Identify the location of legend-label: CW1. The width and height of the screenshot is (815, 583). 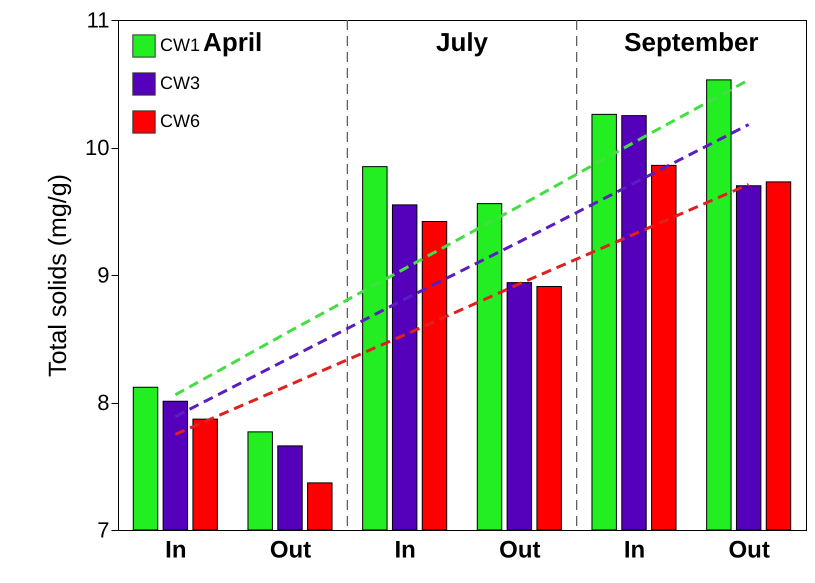
(180, 45).